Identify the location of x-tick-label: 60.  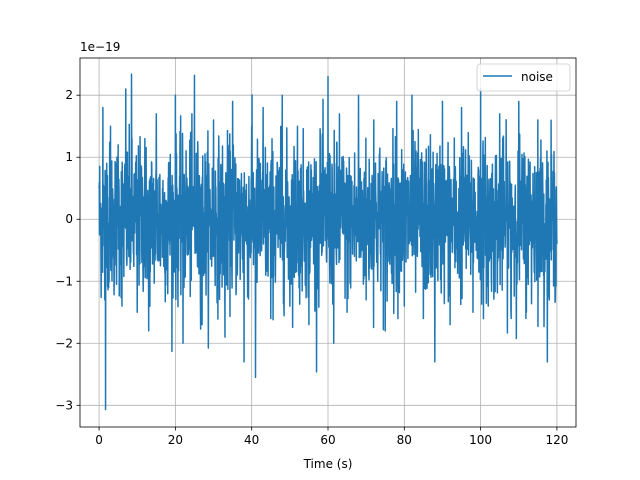
(327, 440).